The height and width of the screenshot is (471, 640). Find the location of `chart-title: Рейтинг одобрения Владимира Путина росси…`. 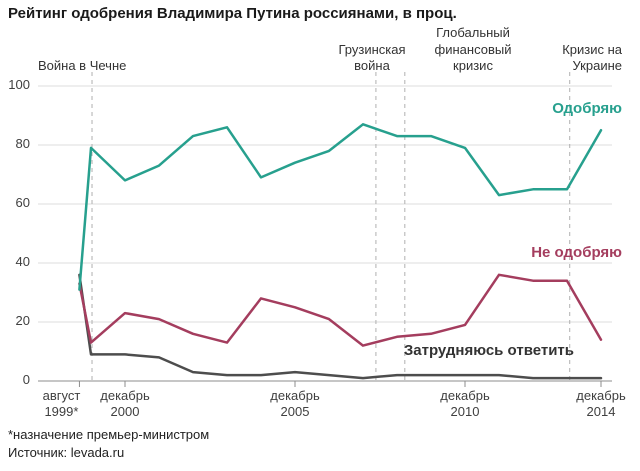

chart-title: Рейтинг одобрения Владимира Путина росси… is located at coordinates (232, 13).